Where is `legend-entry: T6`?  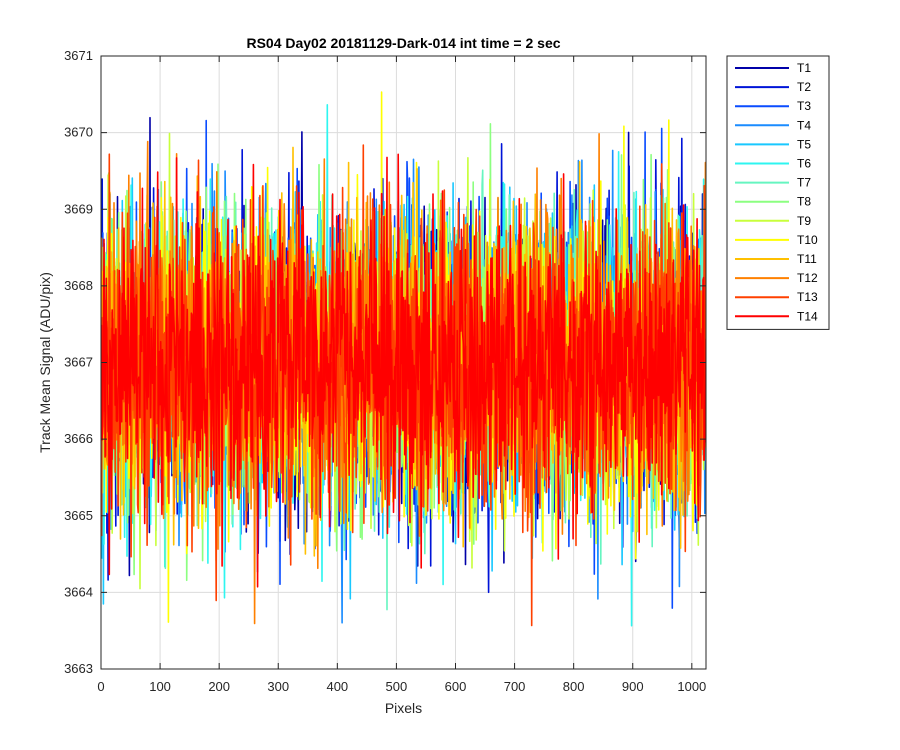
legend-entry: T6 is located at coordinates (804, 164).